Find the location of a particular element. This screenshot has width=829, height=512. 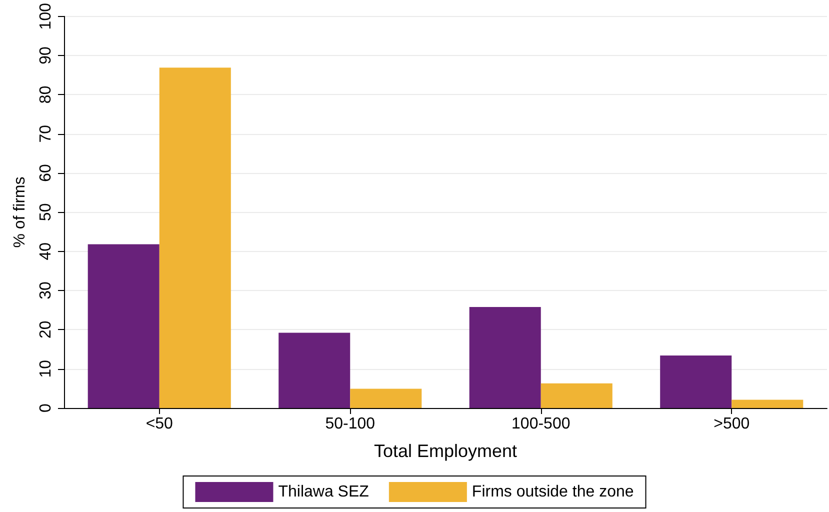

y-tick-label: 100 is located at coordinates (46, 16).